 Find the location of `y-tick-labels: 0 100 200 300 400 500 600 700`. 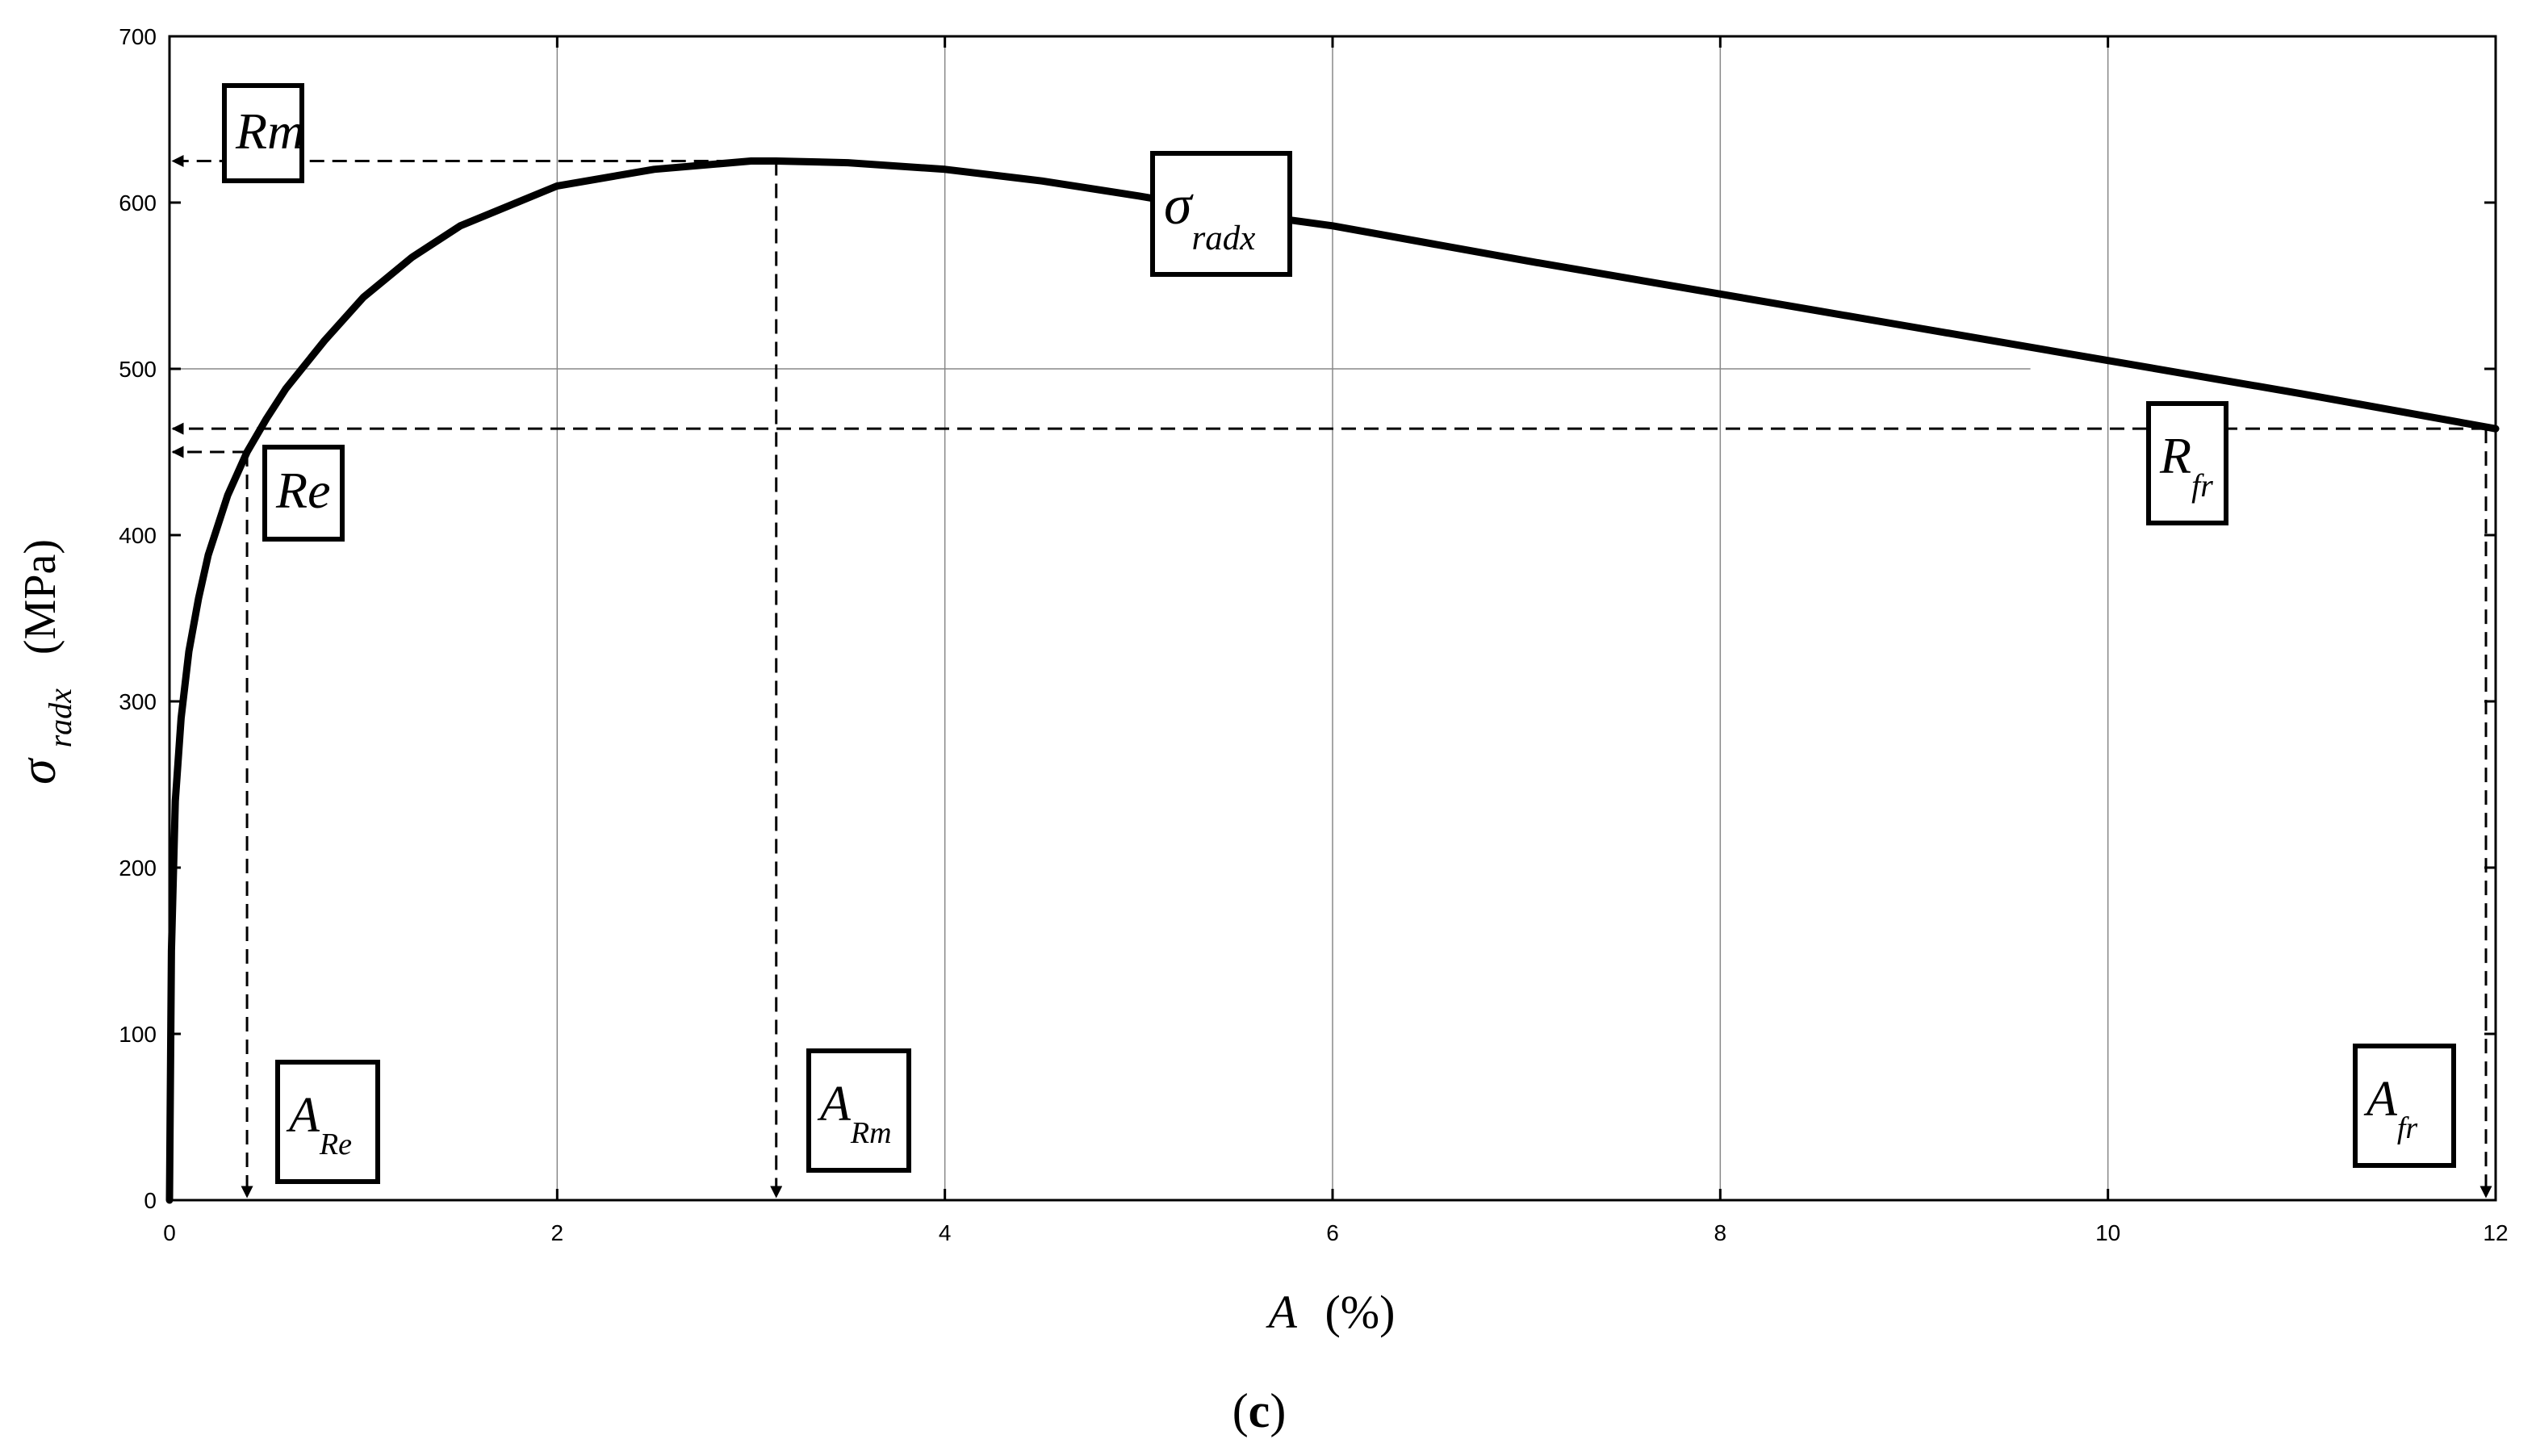

y-tick-labels: 0 100 200 300 400 500 600 700 is located at coordinates (138, 618).